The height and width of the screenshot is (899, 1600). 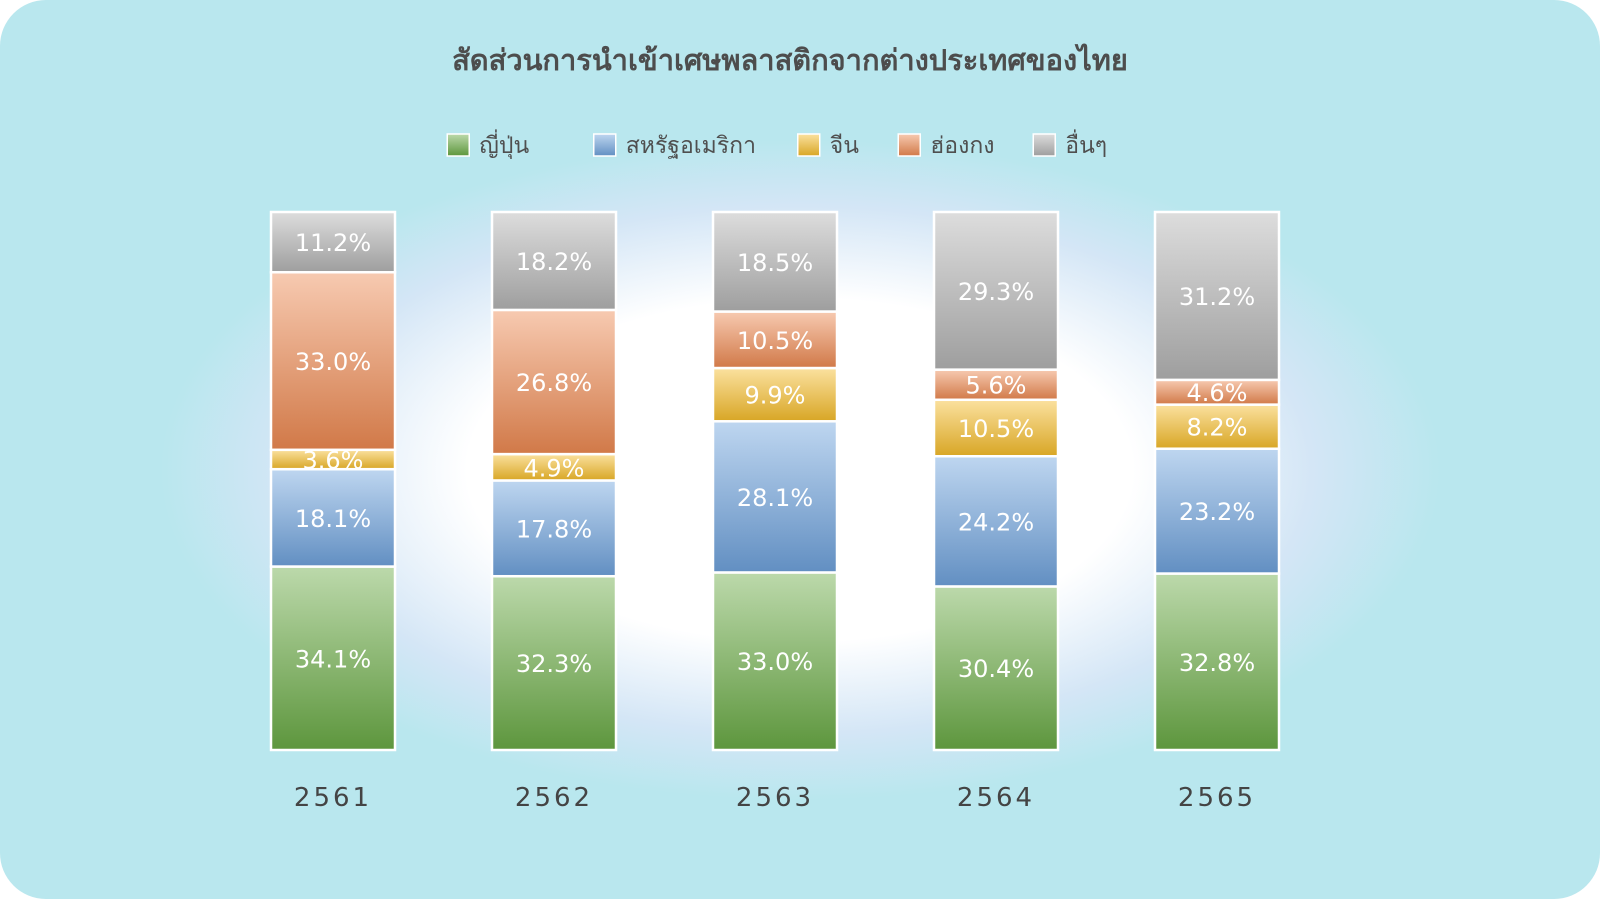 I want to click on legend-label: อื่นๆ, so click(x=1086, y=144).